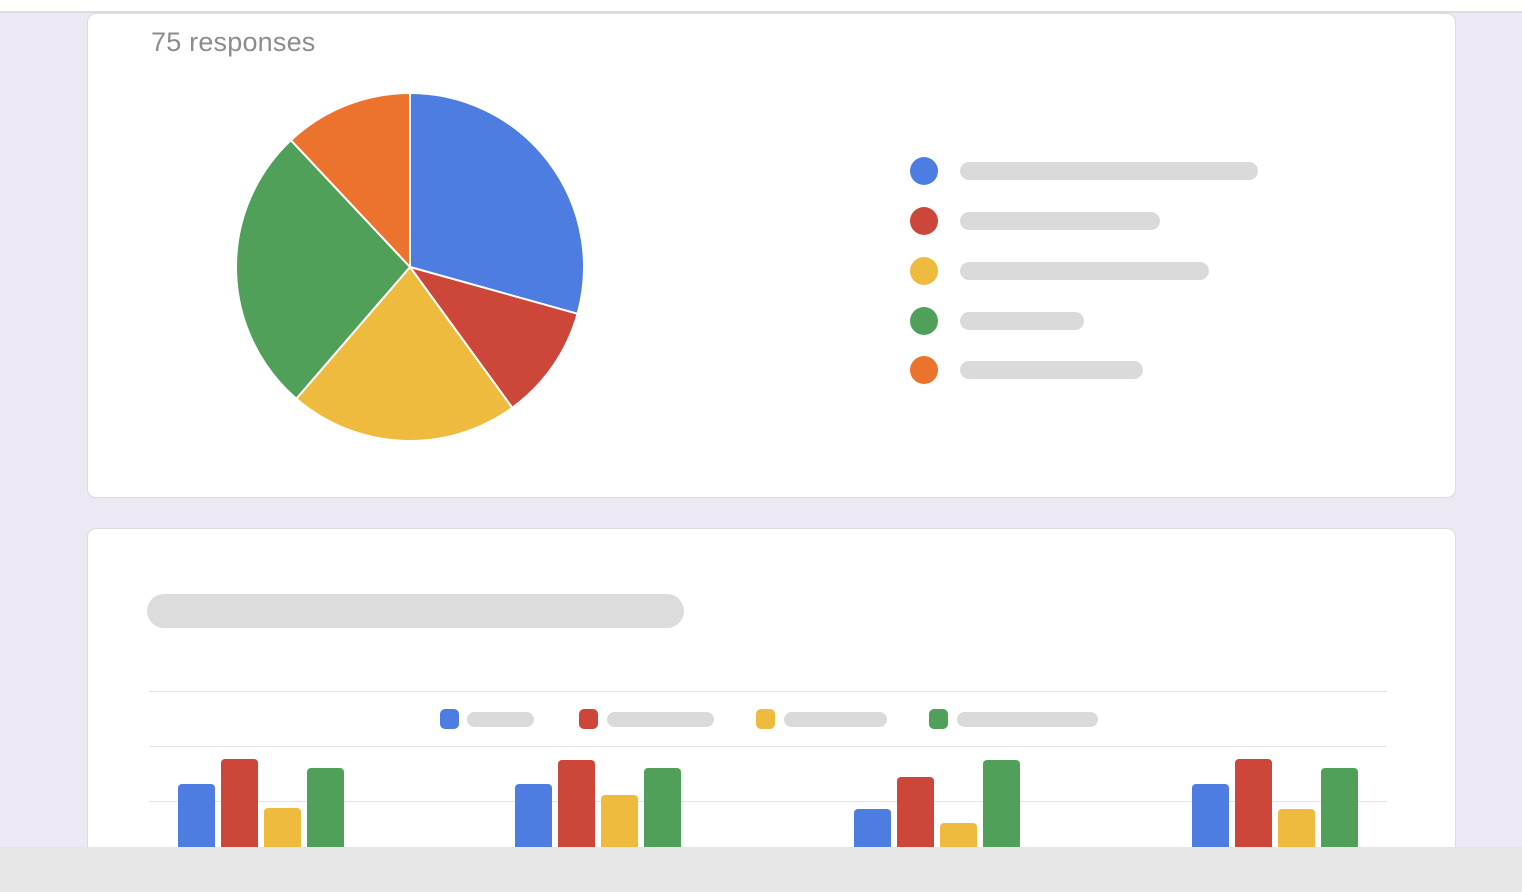  I want to click on bar-legend-square-red, so click(588, 719).